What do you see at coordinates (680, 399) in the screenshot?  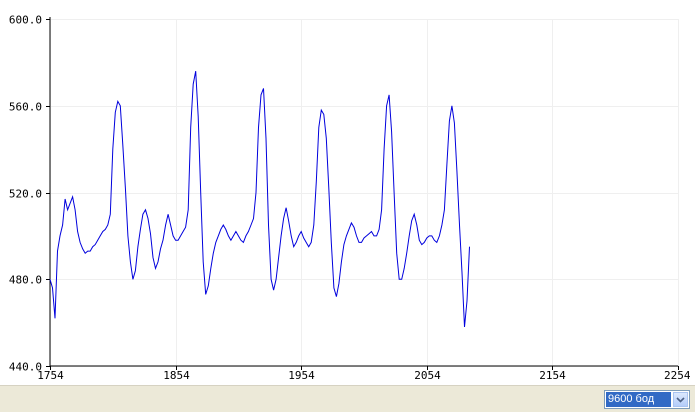 I see `chevron-down-icon` at bounding box center [680, 399].